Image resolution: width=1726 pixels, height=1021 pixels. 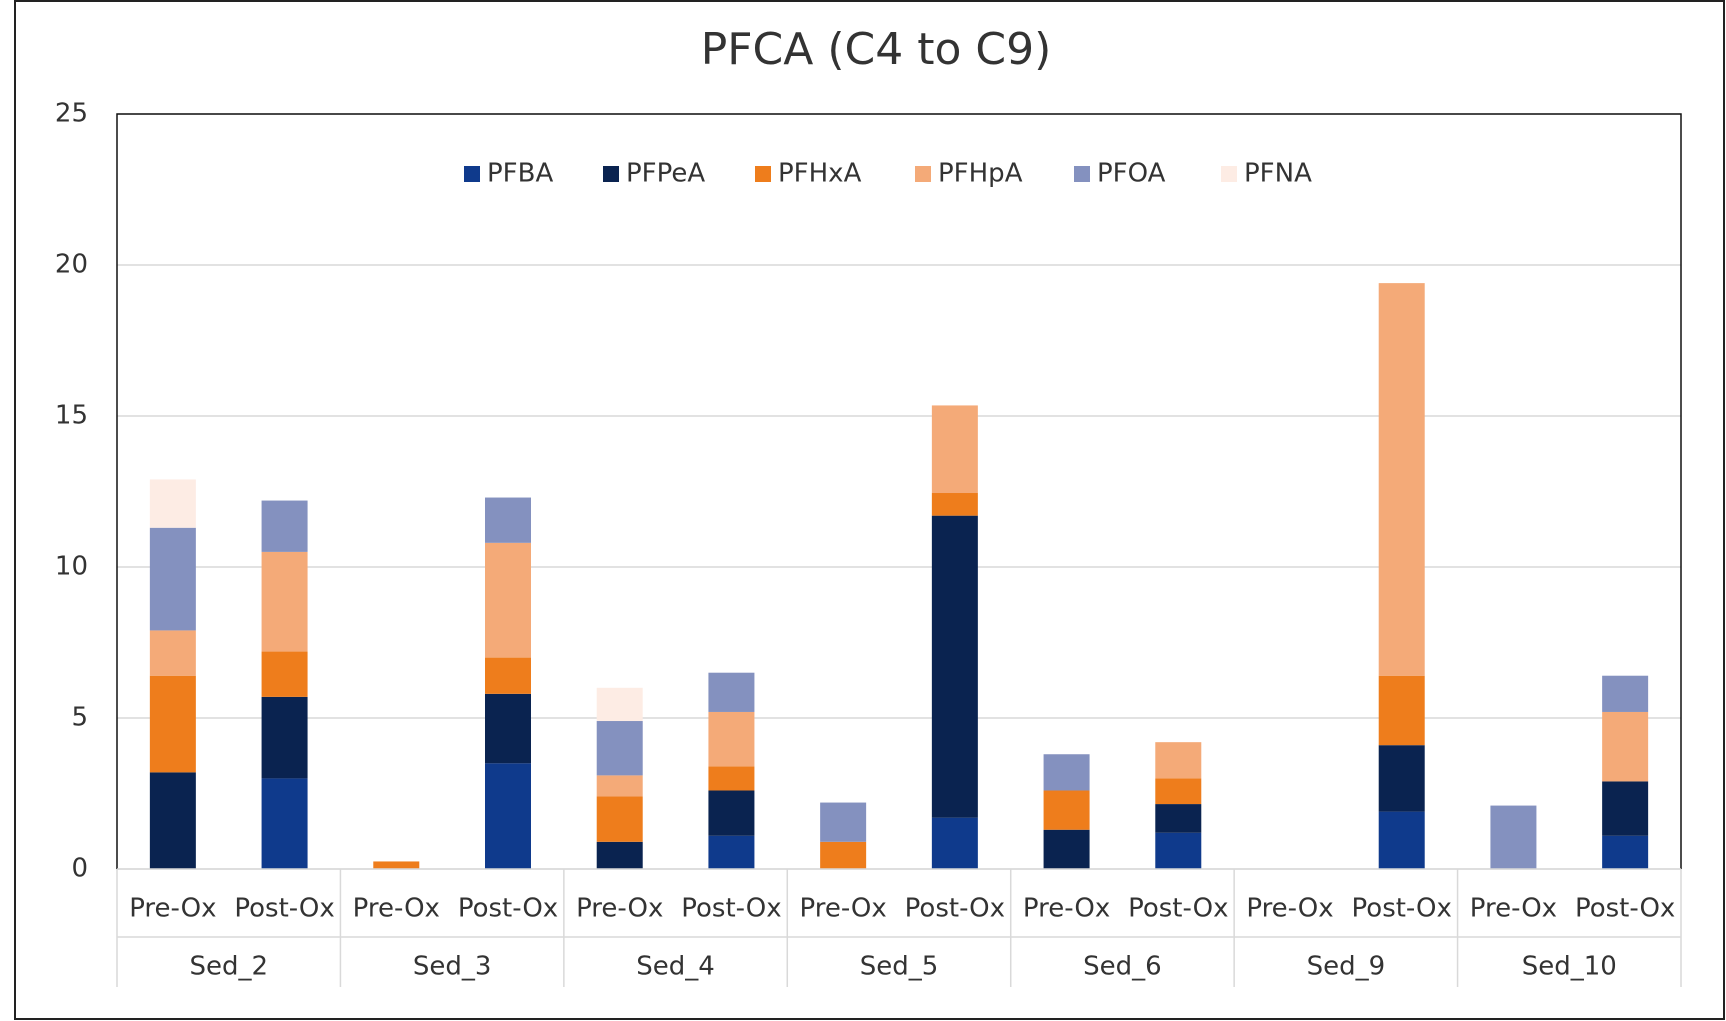 What do you see at coordinates (79, 718) in the screenshot?
I see `y-tick-label: 5` at bounding box center [79, 718].